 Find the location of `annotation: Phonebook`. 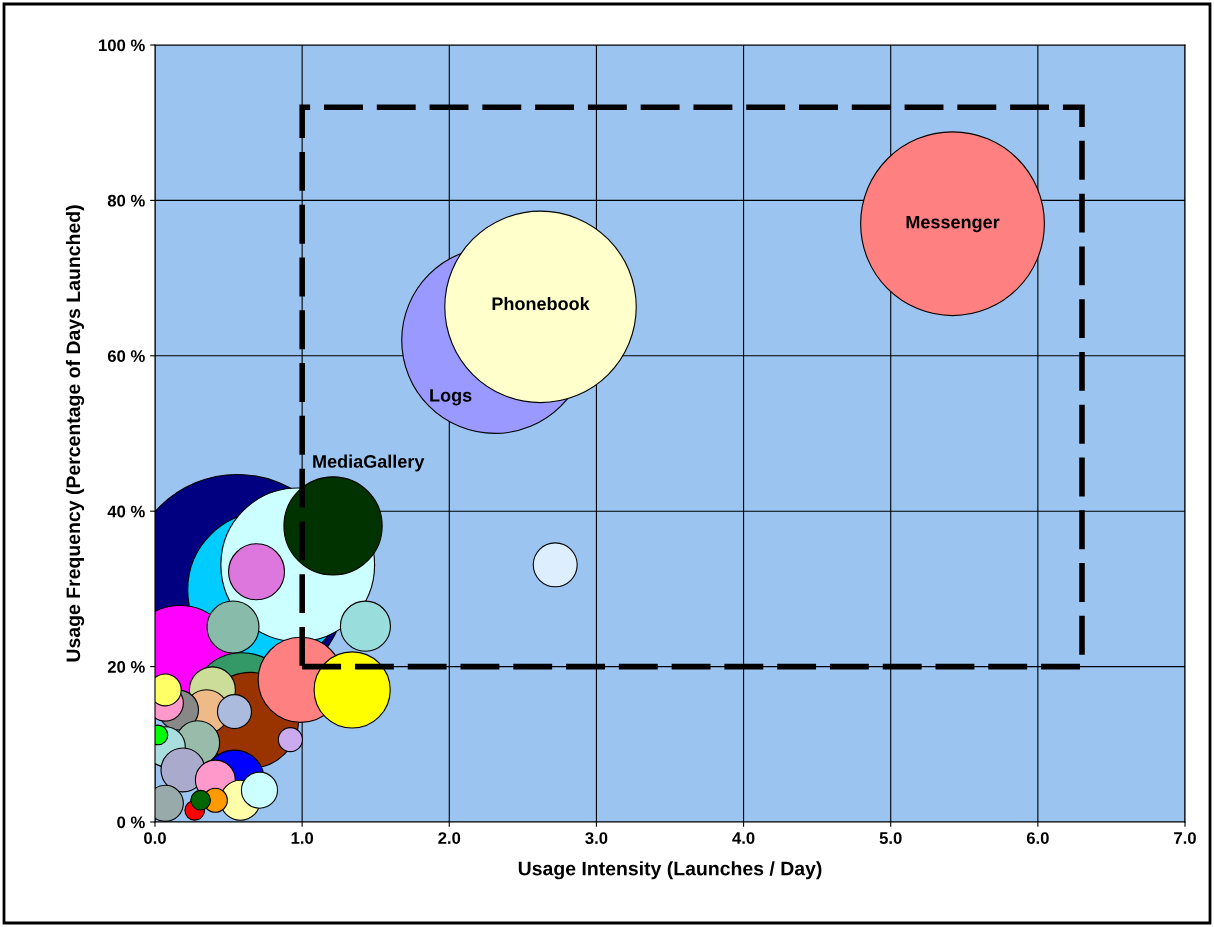

annotation: Phonebook is located at coordinates (541, 303).